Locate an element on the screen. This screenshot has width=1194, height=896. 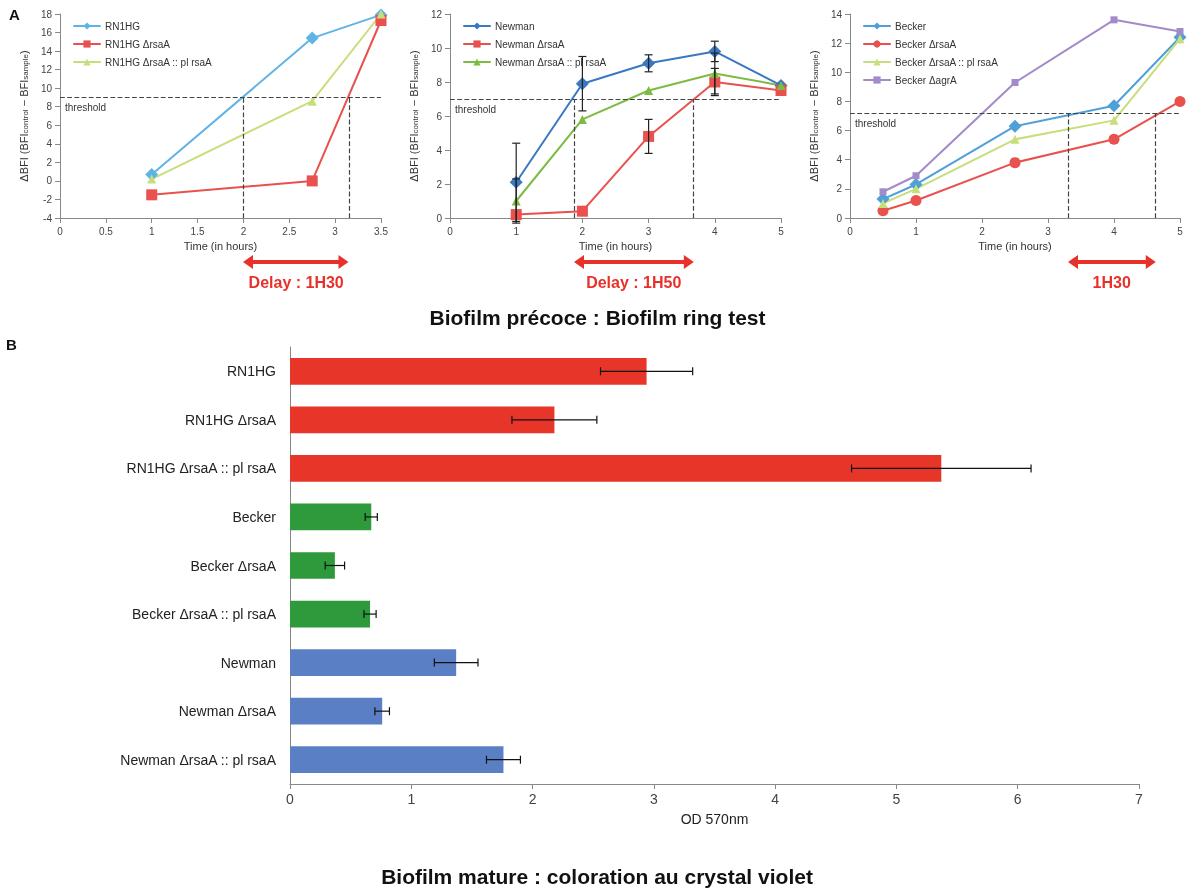
chart-title: A is located at coordinates (14, 14).